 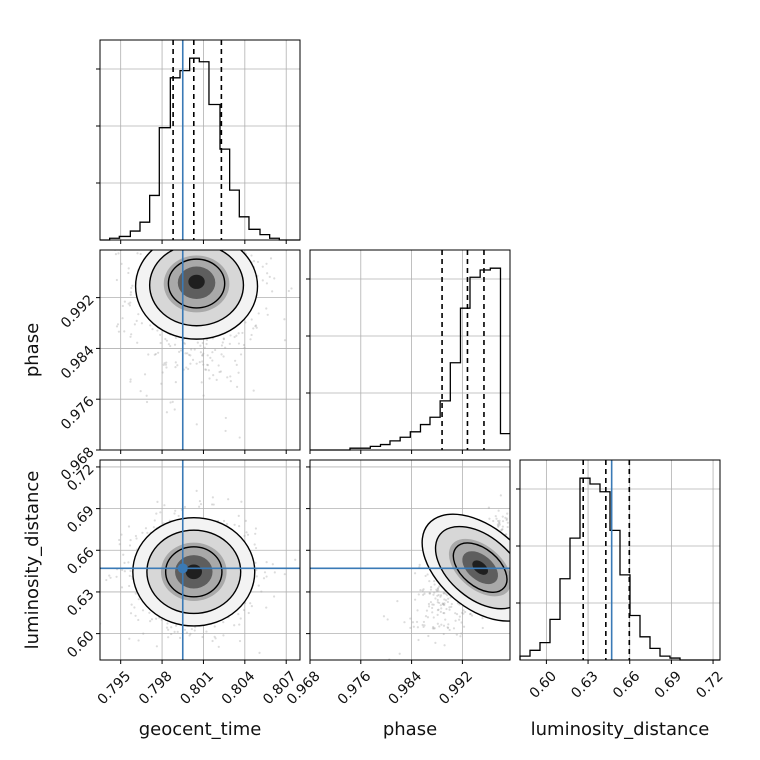 I want to click on phase-y-axis-label: phase, so click(x=32, y=350).